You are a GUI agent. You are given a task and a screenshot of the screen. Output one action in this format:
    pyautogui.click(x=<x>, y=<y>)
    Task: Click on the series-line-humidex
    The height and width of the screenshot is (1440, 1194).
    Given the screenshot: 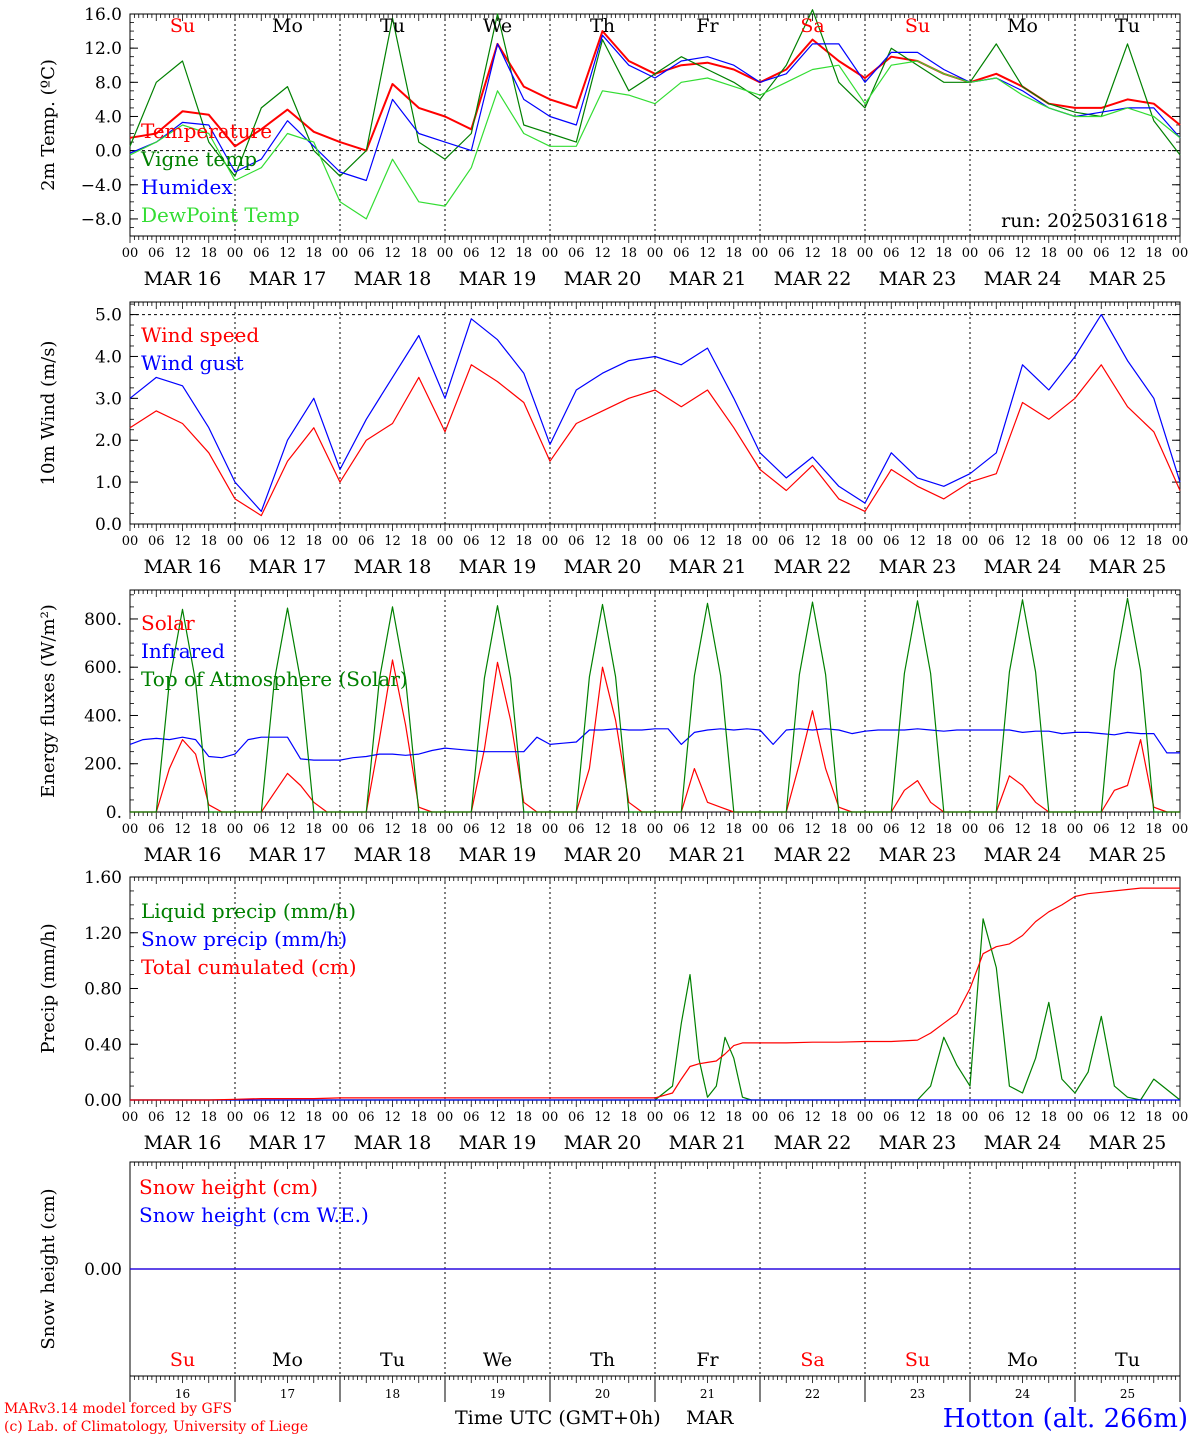 What is the action you would take?
    pyautogui.click(x=655, y=108)
    